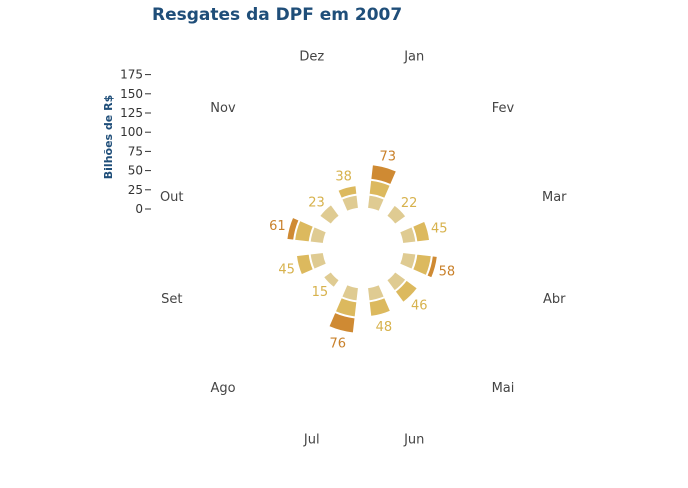  What do you see at coordinates (131, 113) in the screenshot?
I see `y-tick-label: 125` at bounding box center [131, 113].